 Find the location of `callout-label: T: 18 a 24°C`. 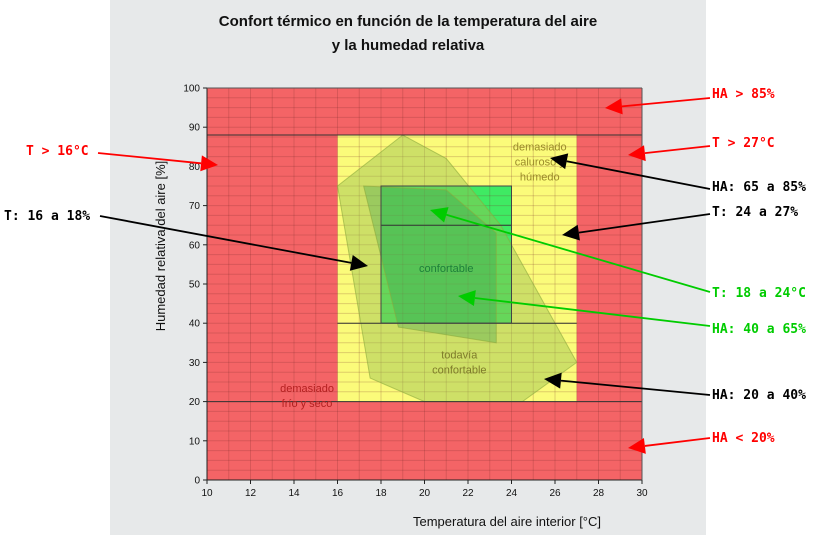

callout-label: T: 18 a 24°C is located at coordinates (759, 293).